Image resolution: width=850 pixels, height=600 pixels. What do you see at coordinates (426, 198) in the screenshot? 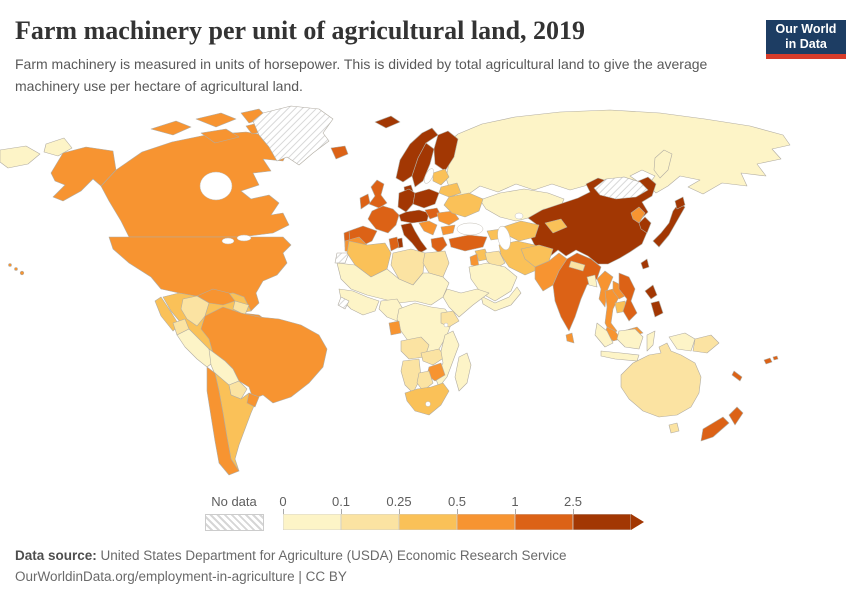
I see `country-poland` at bounding box center [426, 198].